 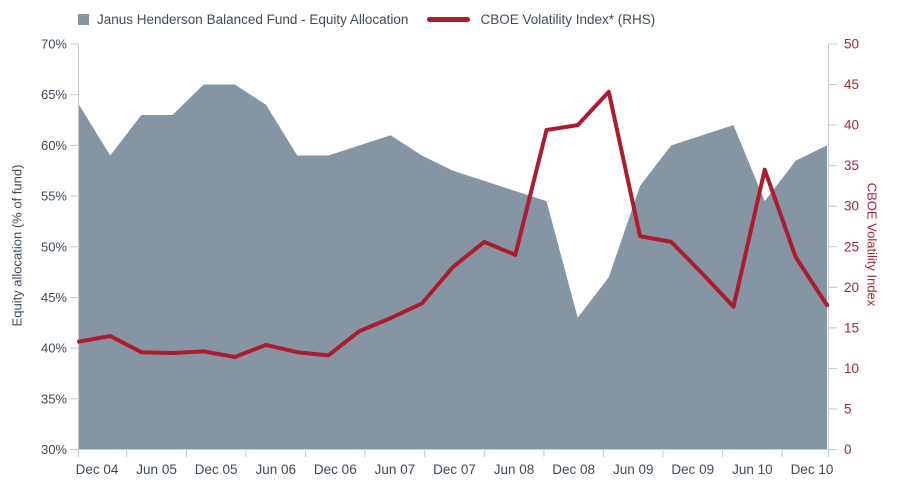 I want to click on x-axis-tick-label: Dec 05, so click(x=216, y=469).